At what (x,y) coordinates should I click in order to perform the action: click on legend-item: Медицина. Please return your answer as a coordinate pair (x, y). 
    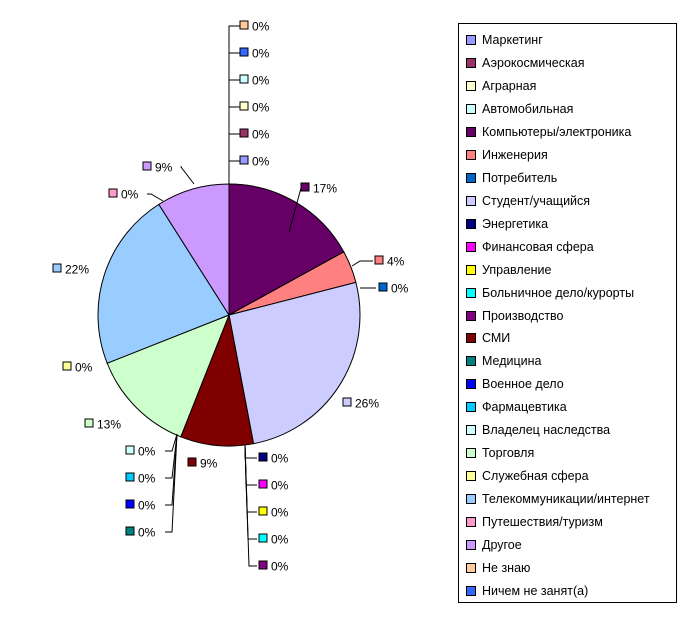
    Looking at the image, I should click on (504, 361).